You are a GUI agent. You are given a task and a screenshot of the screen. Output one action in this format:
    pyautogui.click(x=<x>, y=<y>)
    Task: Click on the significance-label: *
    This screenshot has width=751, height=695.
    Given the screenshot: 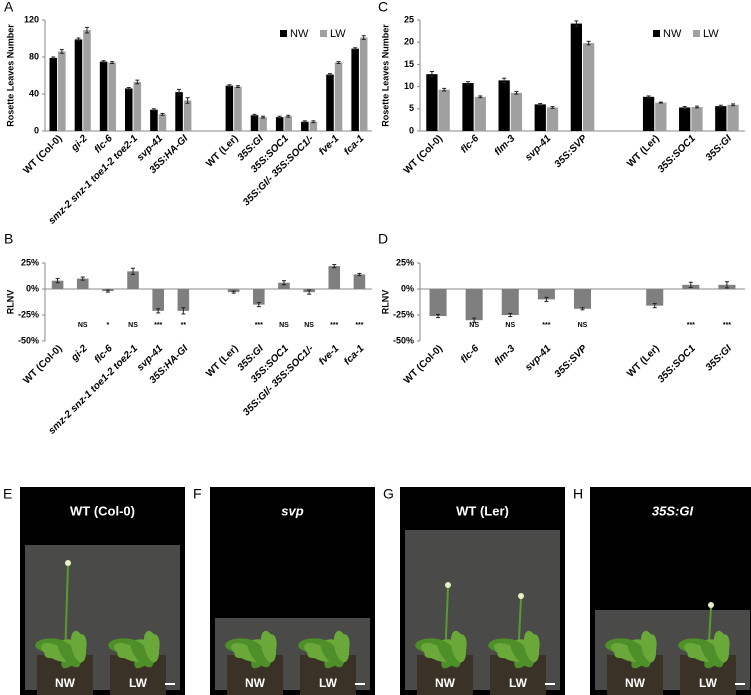 What is the action you would take?
    pyautogui.click(x=108, y=325)
    